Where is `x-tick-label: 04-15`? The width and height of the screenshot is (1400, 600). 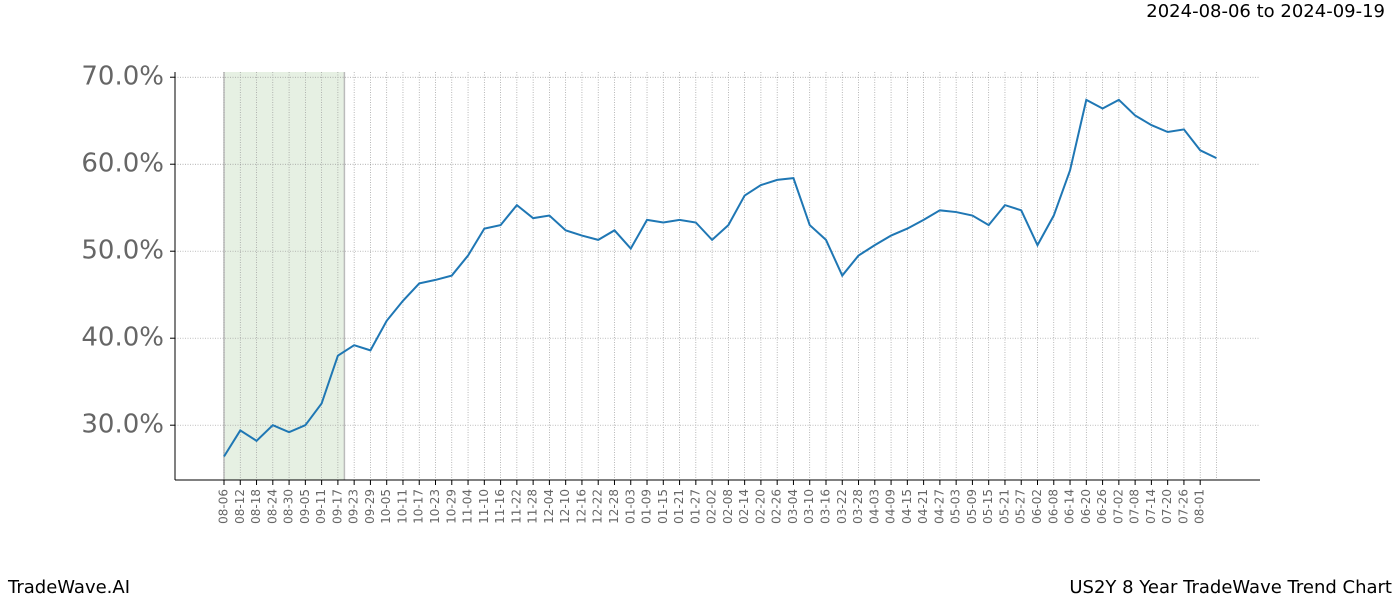
x-tick-label: 04-15 is located at coordinates (907, 506).